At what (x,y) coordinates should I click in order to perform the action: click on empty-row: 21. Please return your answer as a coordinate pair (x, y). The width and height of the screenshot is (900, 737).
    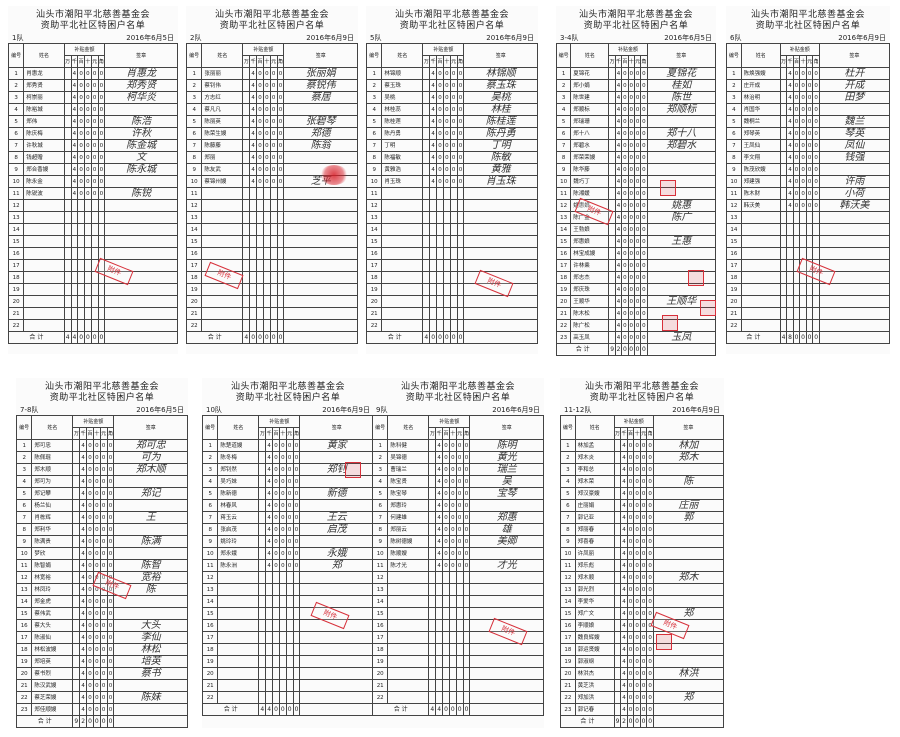
    Looking at the image, I should click on (451, 313).